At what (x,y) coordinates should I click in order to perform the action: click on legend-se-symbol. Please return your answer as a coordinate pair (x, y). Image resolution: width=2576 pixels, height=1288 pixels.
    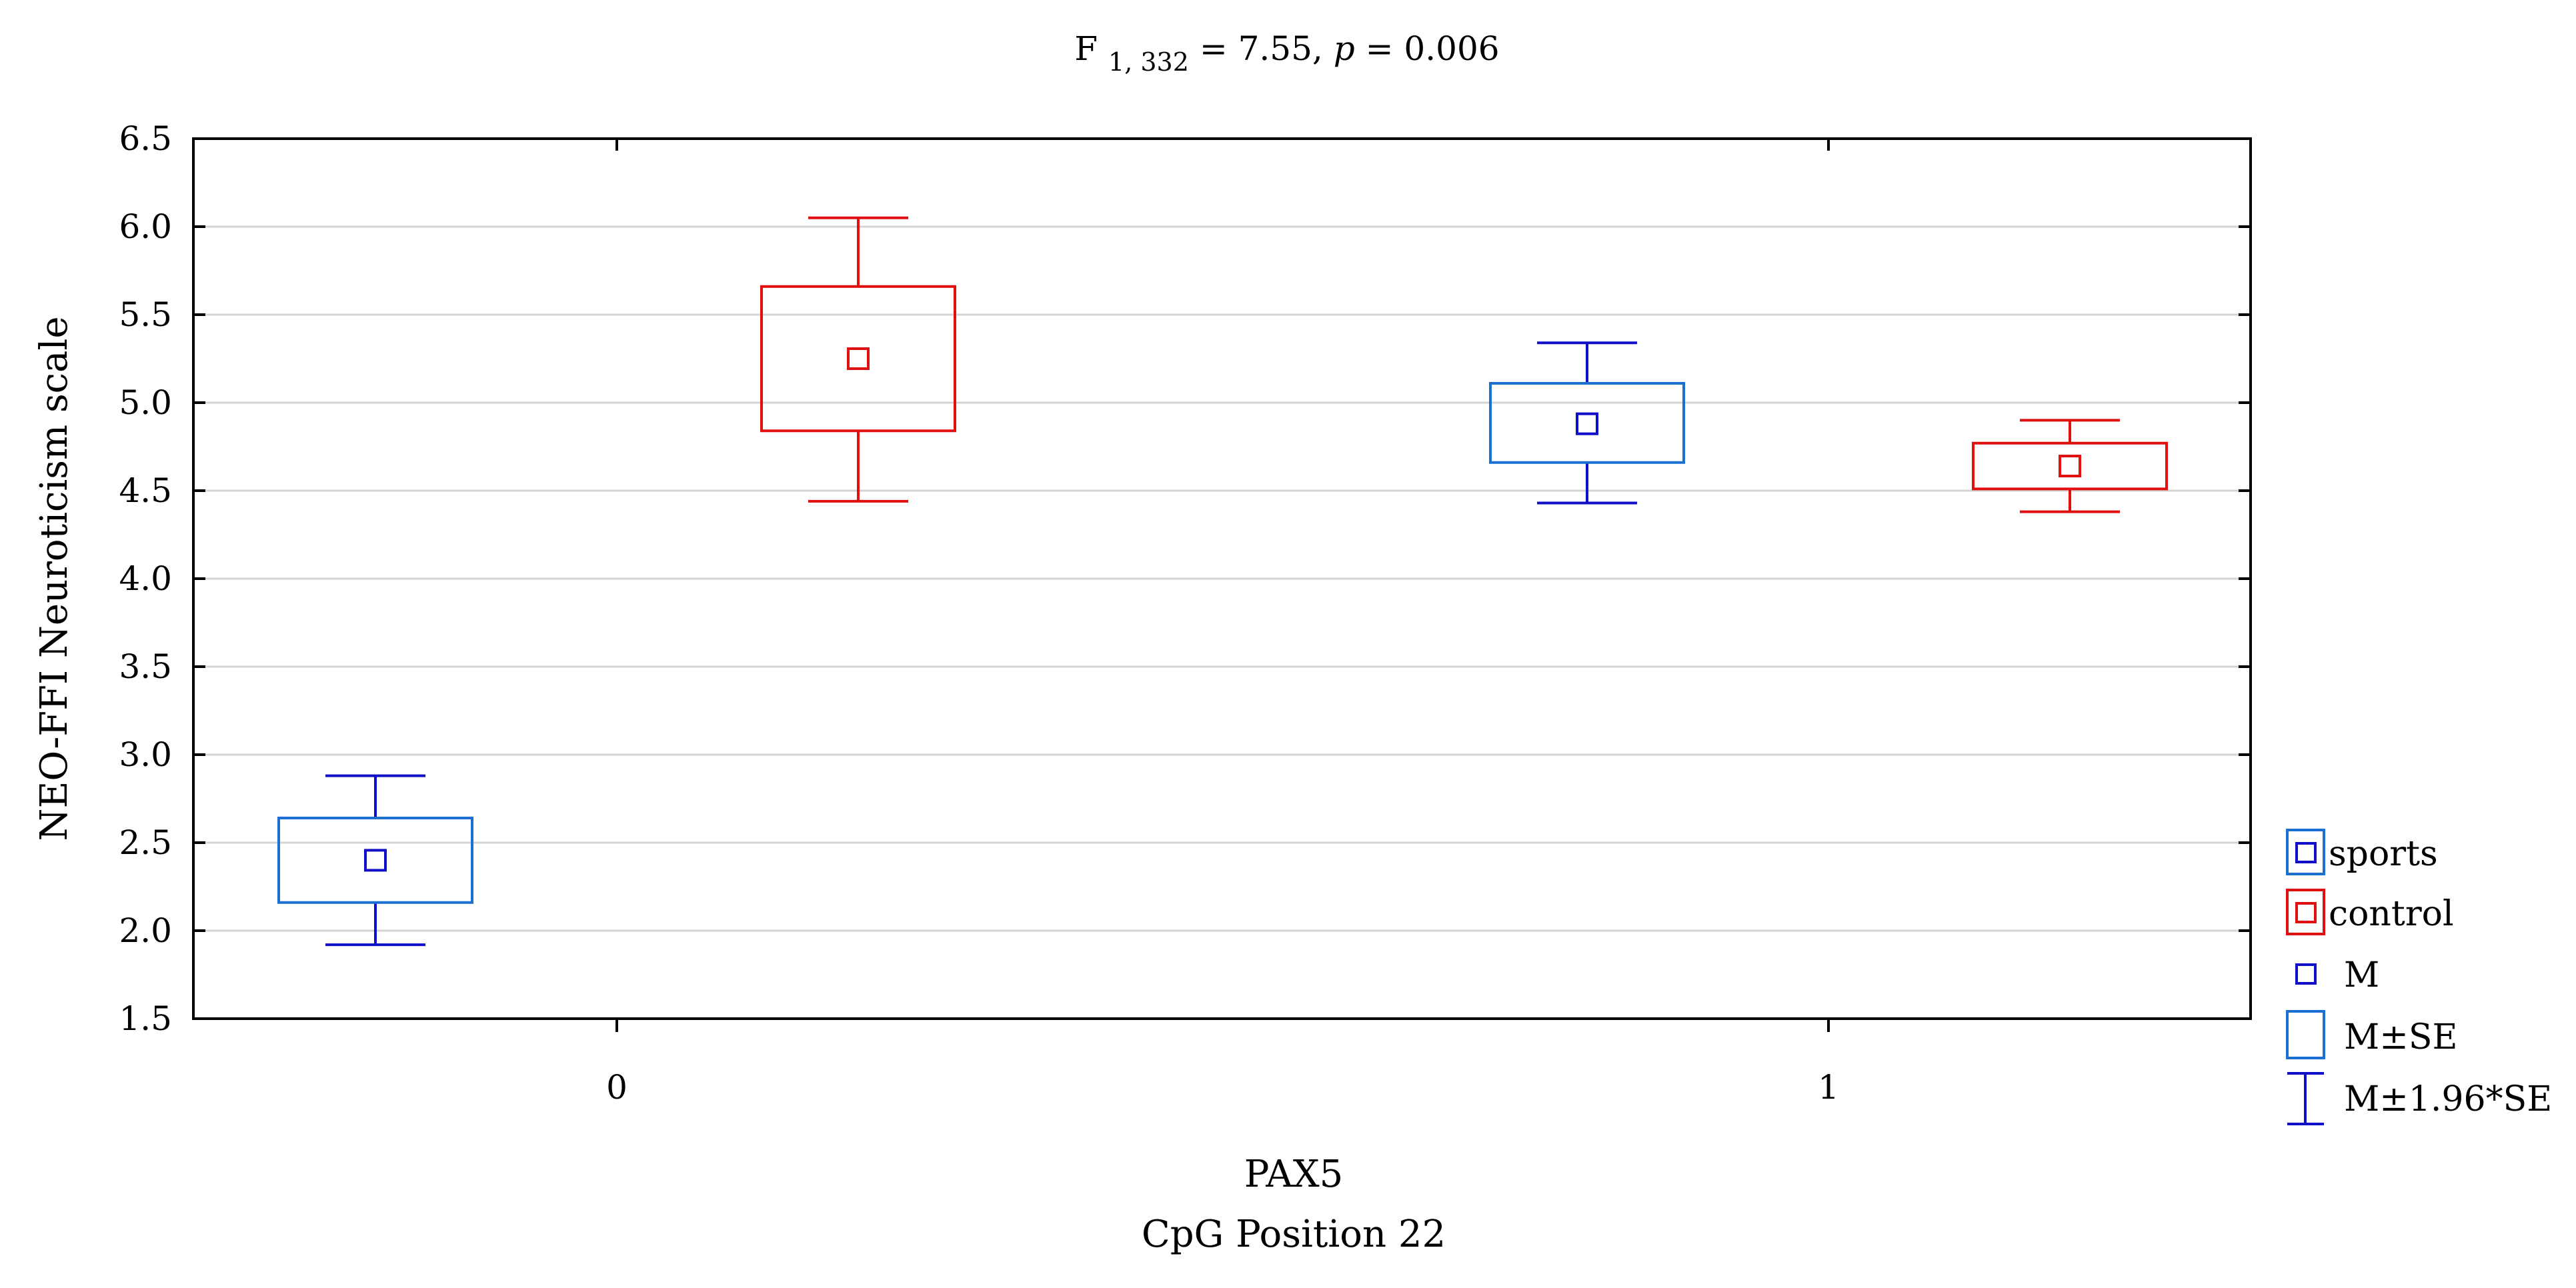
    Looking at the image, I should click on (2305, 1034).